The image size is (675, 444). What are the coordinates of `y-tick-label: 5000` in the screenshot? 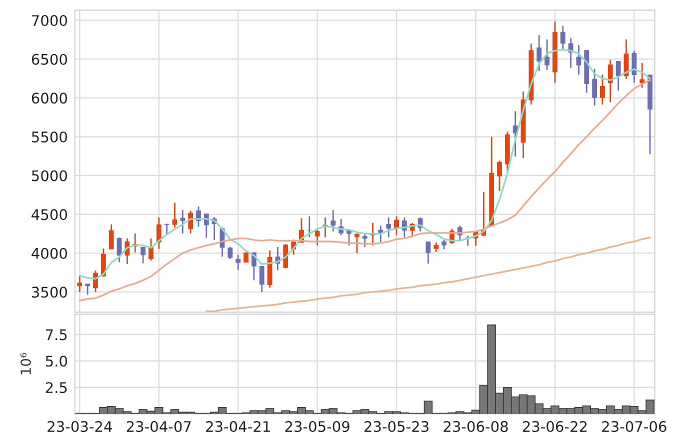 It's located at (50, 176).